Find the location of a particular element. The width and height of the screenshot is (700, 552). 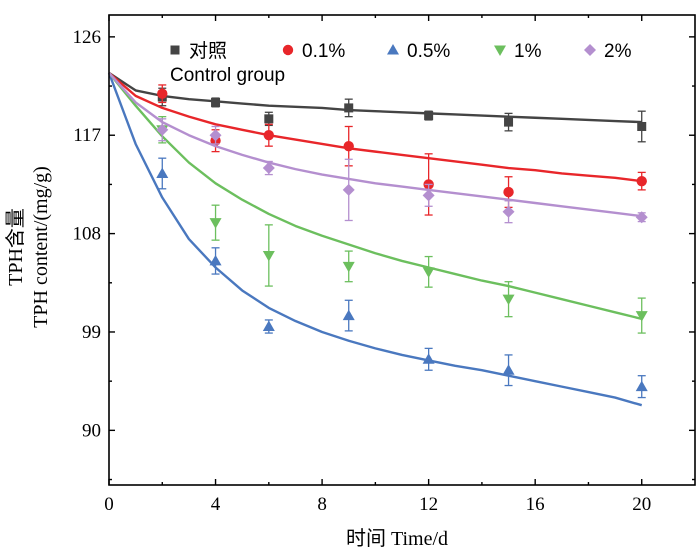

legend-label: 2% is located at coordinates (618, 51).